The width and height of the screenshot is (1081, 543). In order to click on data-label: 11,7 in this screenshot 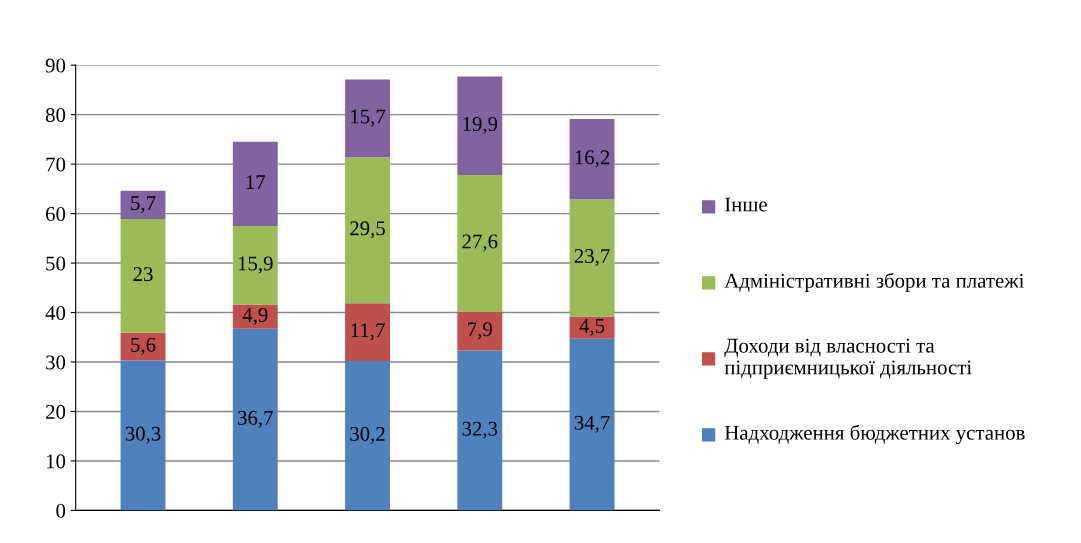, I will do `click(368, 332)`.